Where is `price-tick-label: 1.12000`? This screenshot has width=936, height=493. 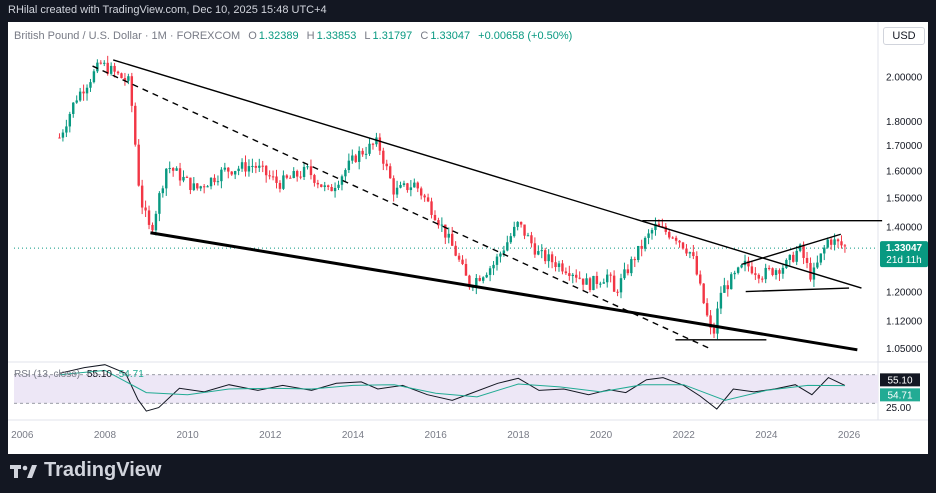
price-tick-label: 1.12000 is located at coordinates (904, 322).